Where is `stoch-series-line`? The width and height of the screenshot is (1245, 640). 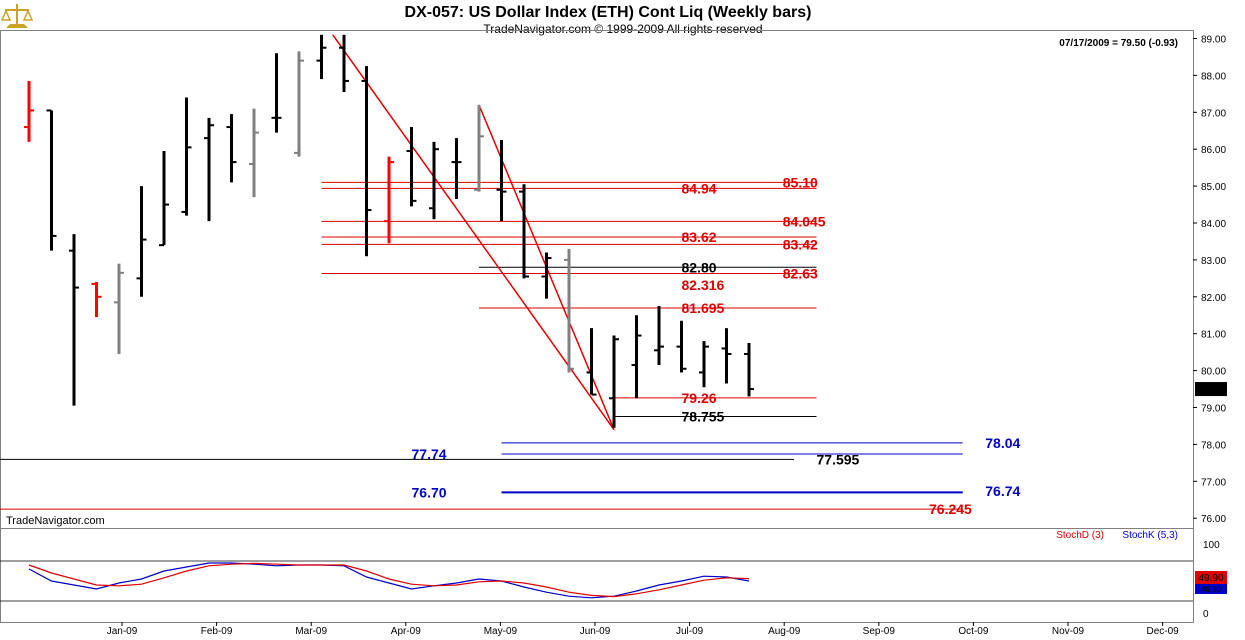
stoch-series-line is located at coordinates (389, 580).